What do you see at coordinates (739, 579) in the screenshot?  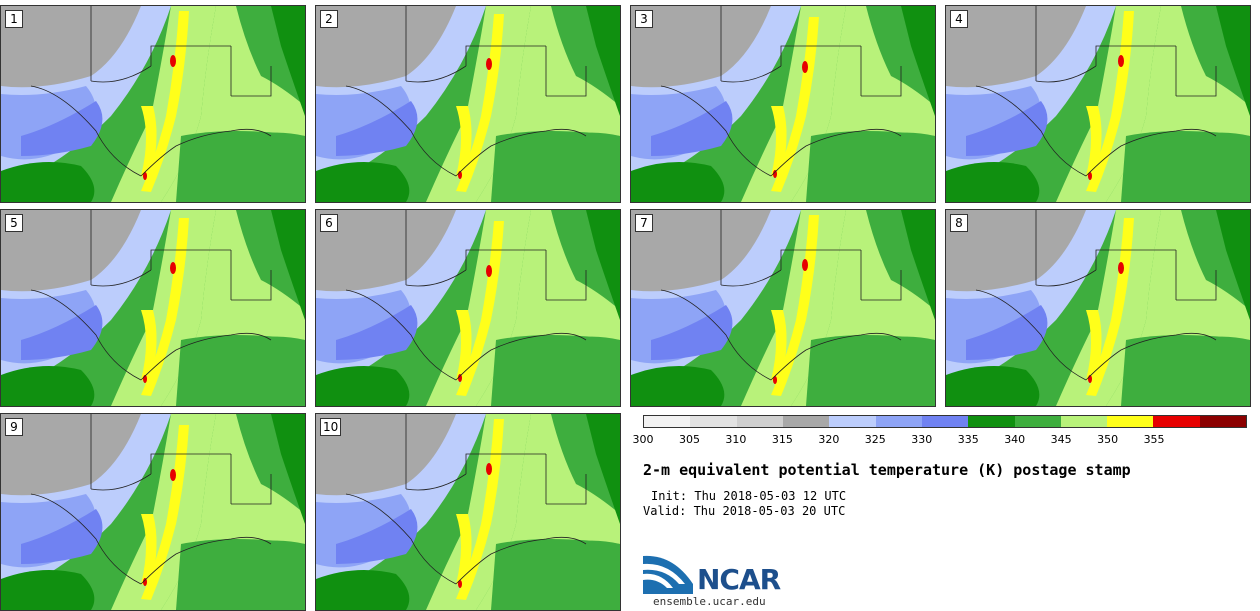 I see `logo-text: NCAR` at bounding box center [739, 579].